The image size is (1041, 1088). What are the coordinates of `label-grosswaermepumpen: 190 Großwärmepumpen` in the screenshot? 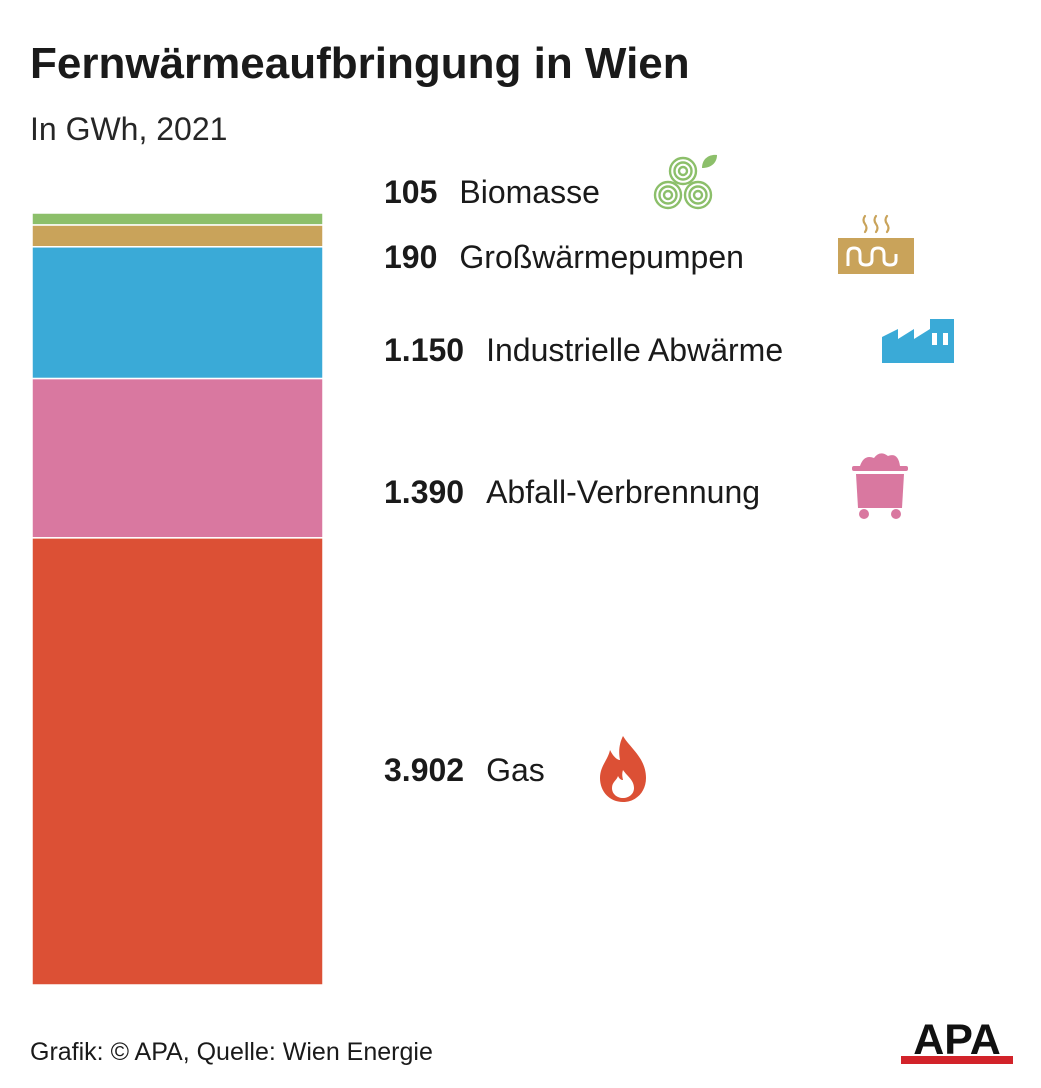 It's located at (564, 257).